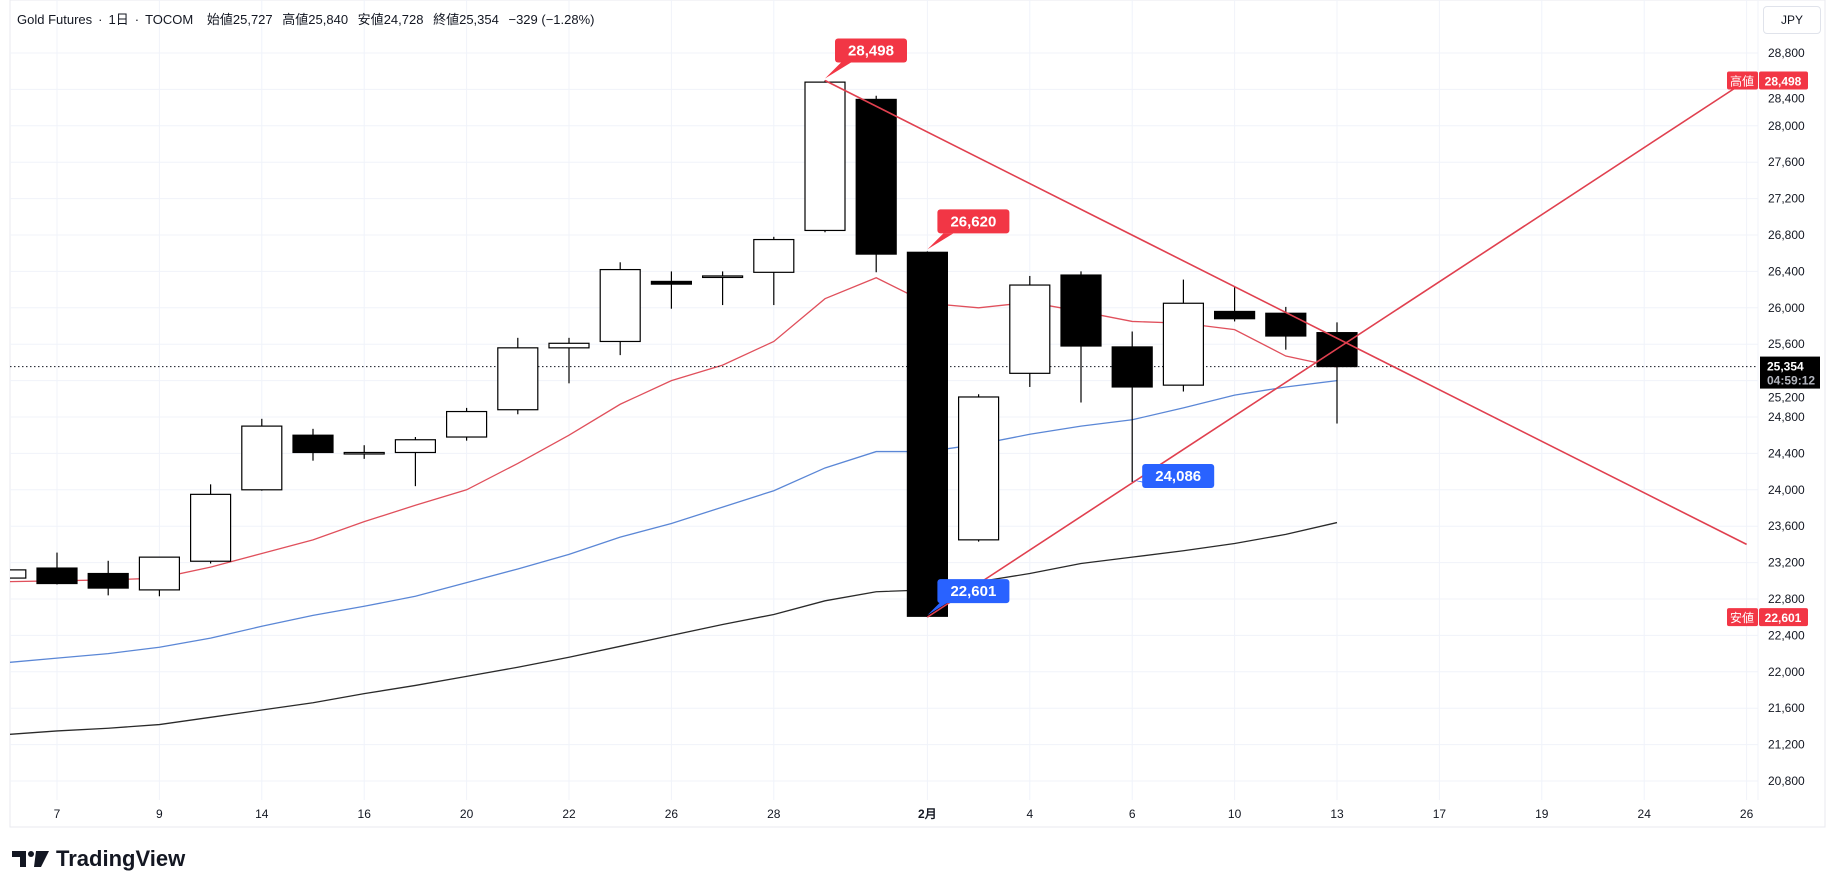  What do you see at coordinates (365, 814) in the screenshot?
I see `time-tick-label: 16` at bounding box center [365, 814].